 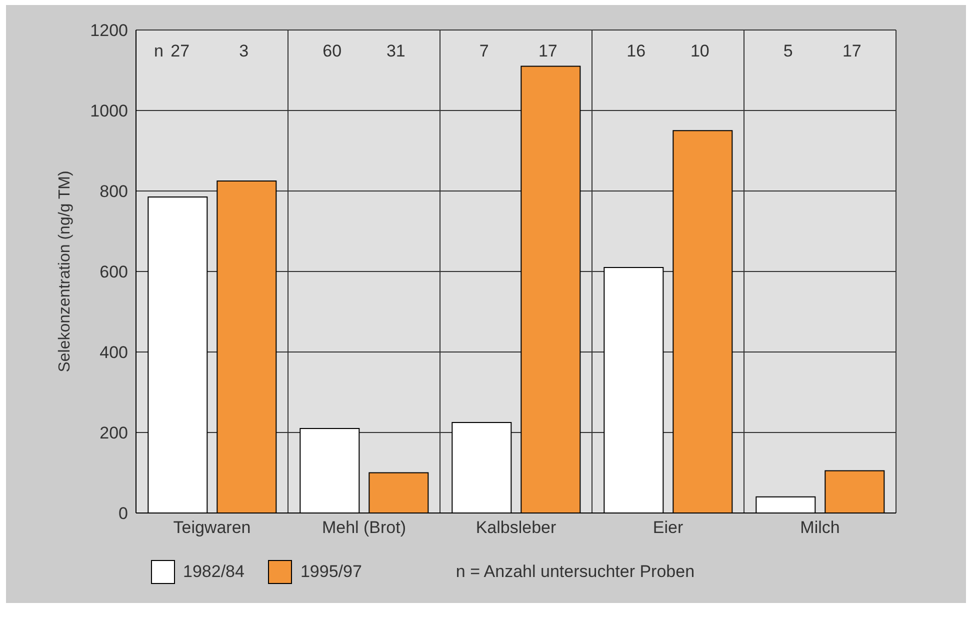 I want to click on text: n = Anzahl untersuchter Proben, so click(x=575, y=572).